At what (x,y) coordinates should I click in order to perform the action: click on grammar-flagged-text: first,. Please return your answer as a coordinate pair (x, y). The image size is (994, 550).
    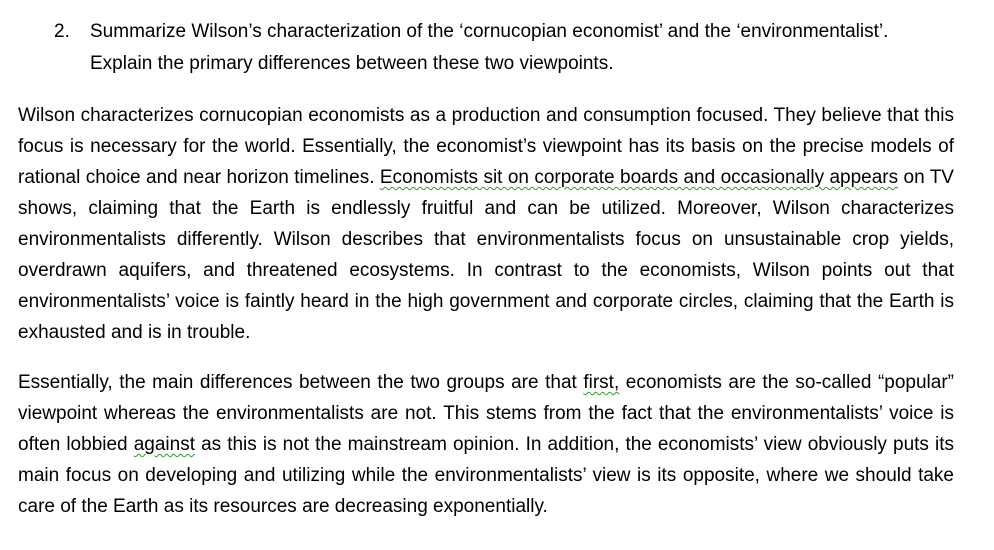
    Looking at the image, I should click on (601, 382).